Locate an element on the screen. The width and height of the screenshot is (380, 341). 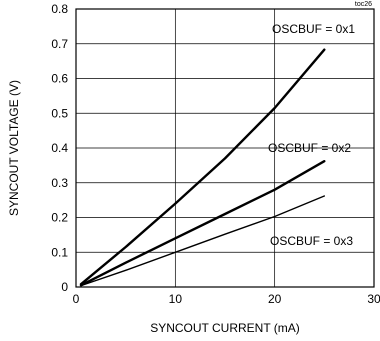
x-tick-label: 0 is located at coordinates (76, 299).